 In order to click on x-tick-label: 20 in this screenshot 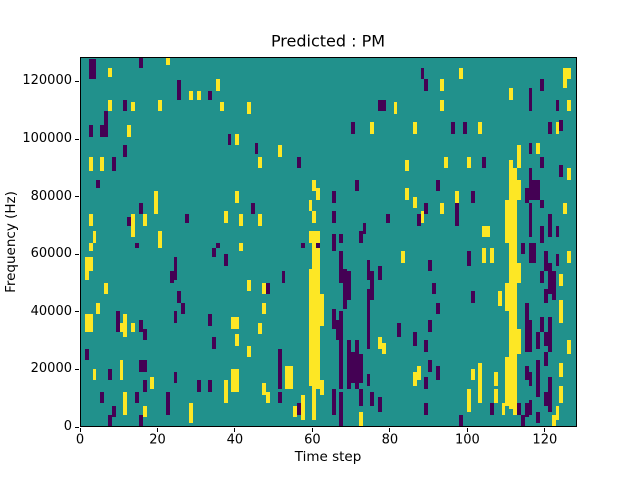, I will do `click(157, 440)`.